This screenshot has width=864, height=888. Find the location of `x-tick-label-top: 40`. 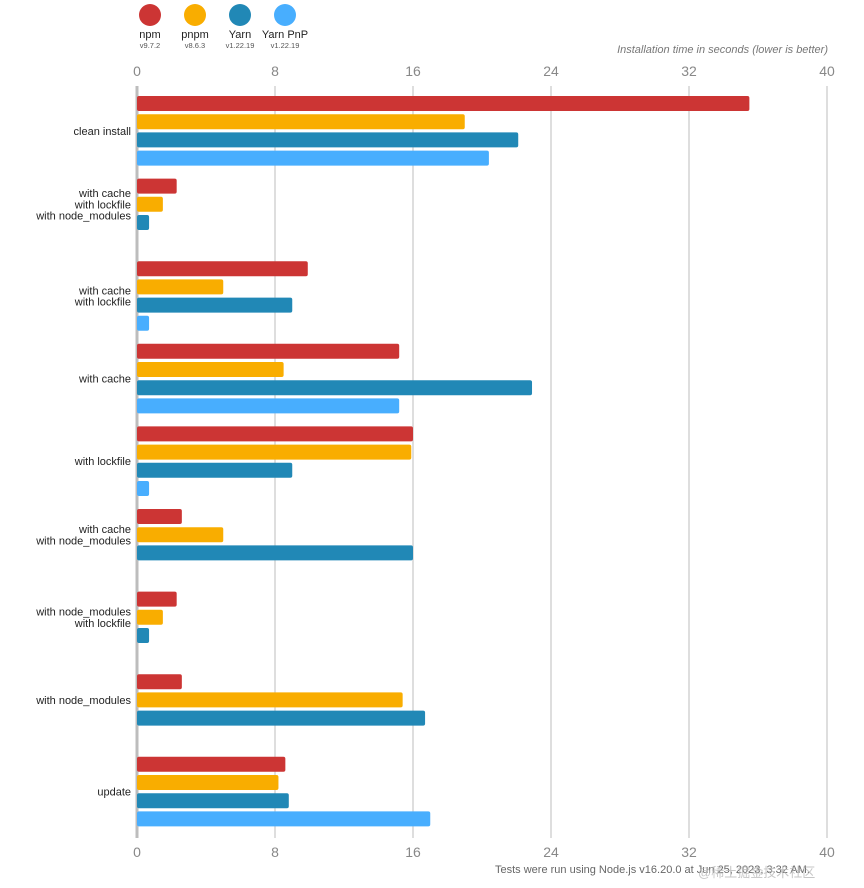

x-tick-label-top: 40 is located at coordinates (827, 71).